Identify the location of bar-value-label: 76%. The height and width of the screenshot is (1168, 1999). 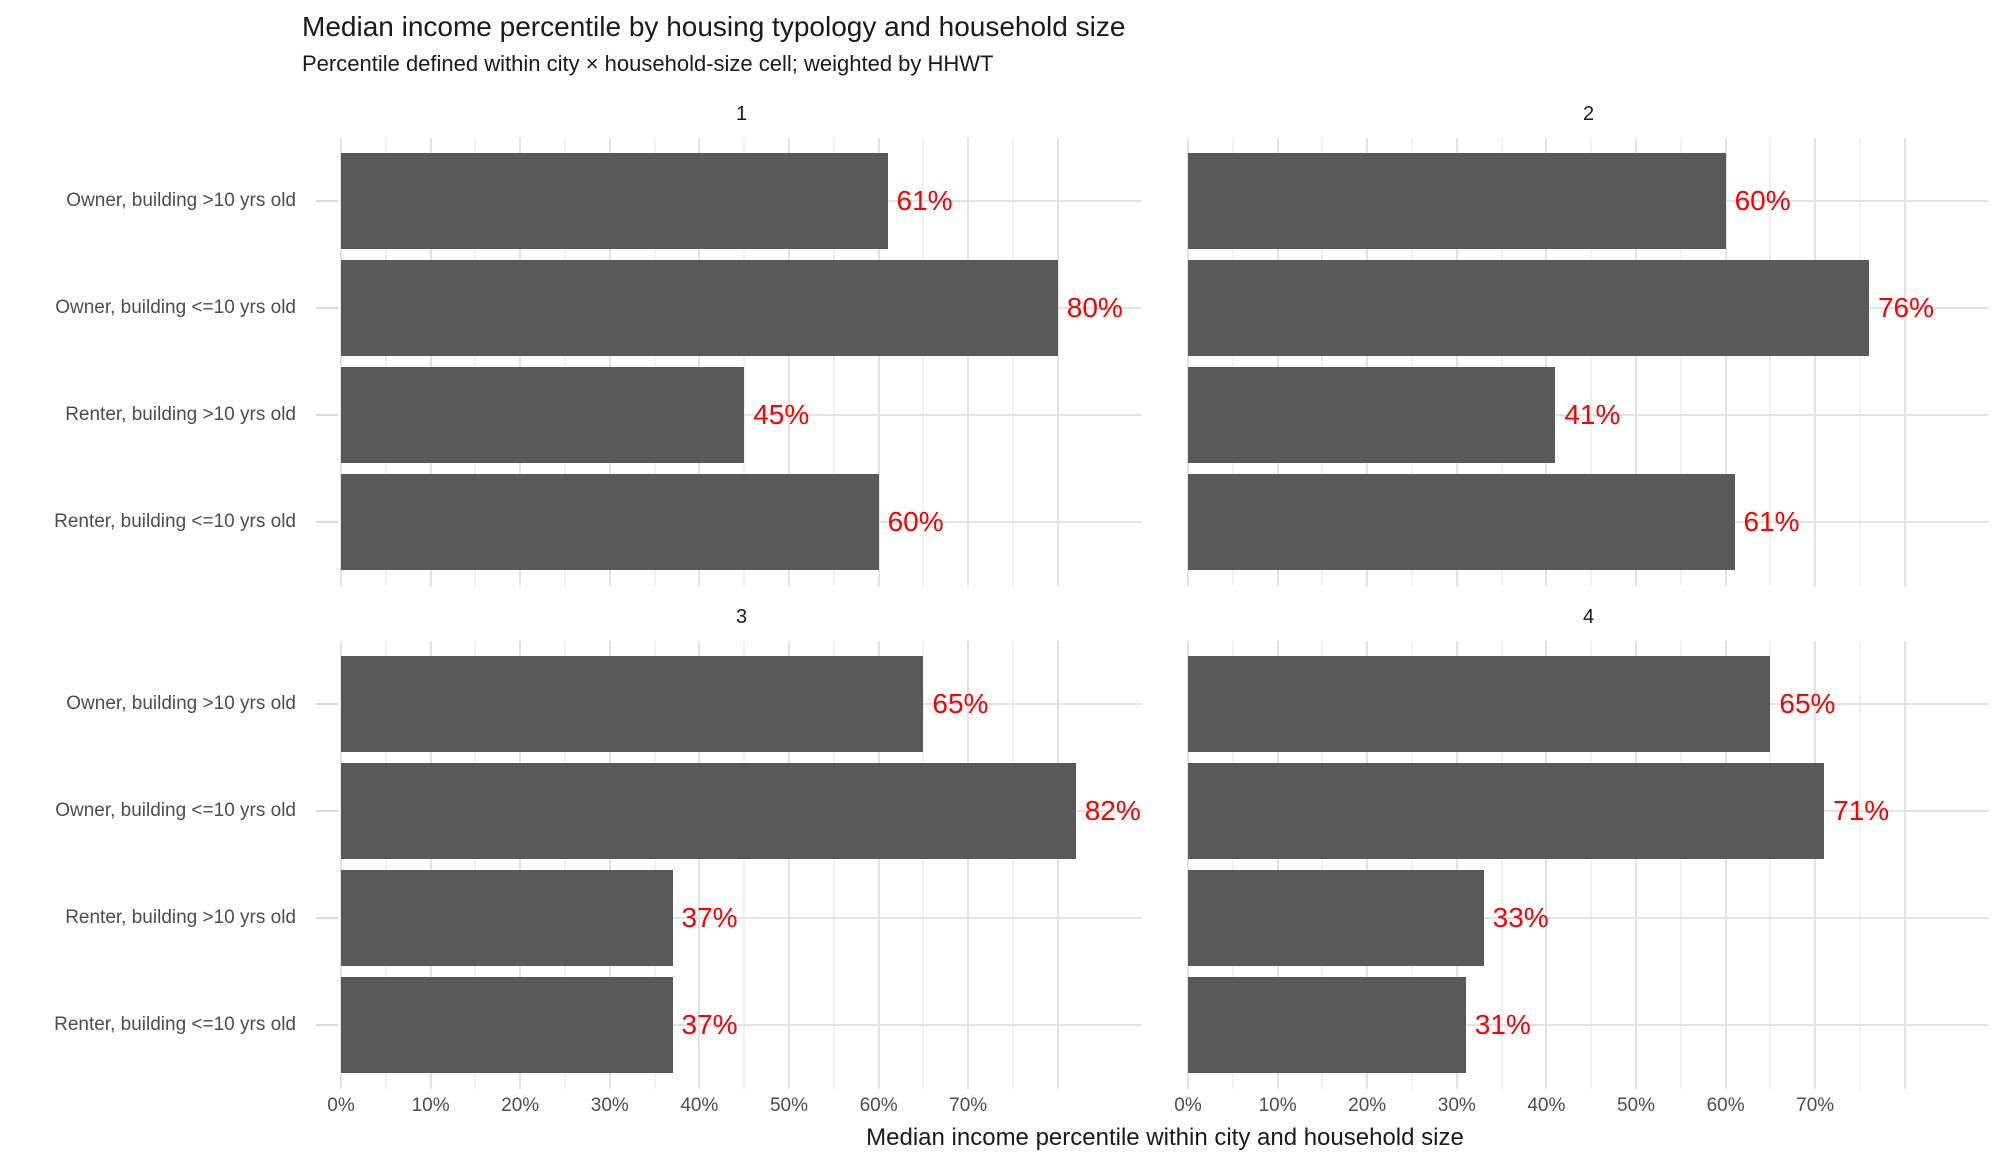
(1905, 307).